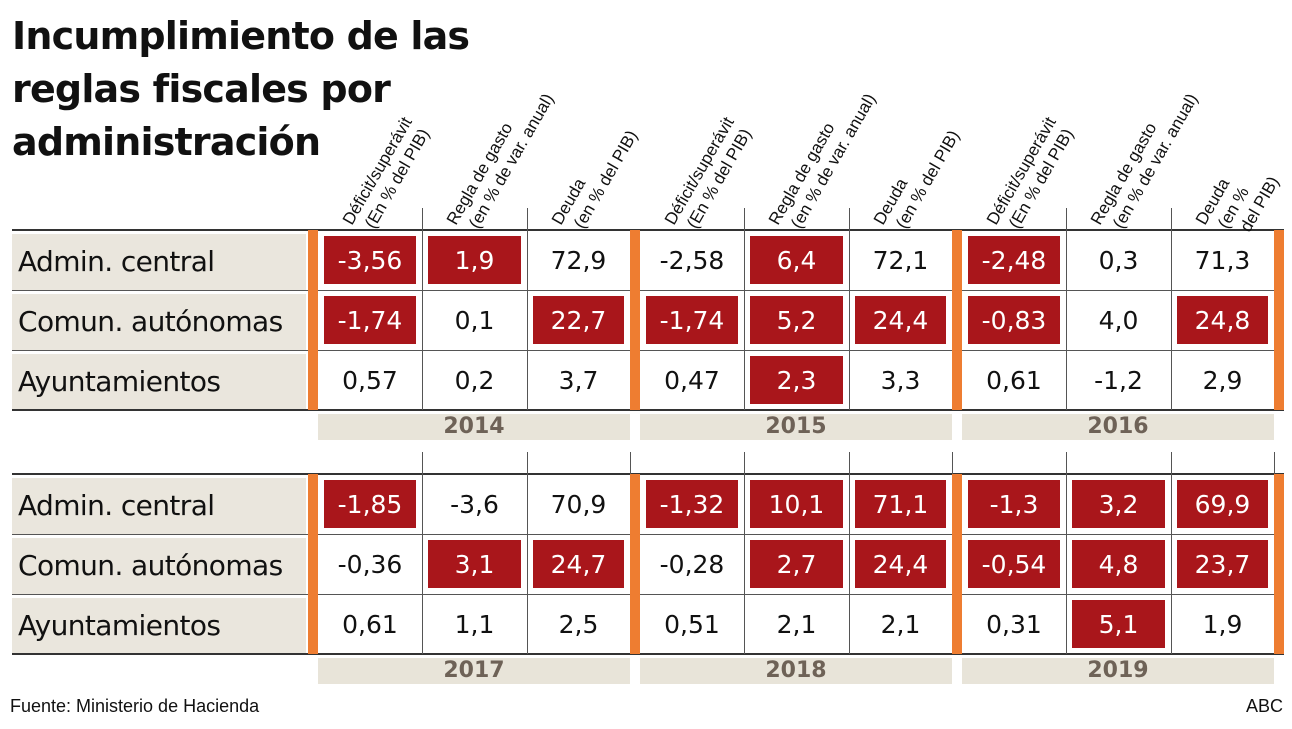 Image resolution: width=1292 pixels, height=729 pixels. I want to click on value-cell: -3,56, so click(370, 260).